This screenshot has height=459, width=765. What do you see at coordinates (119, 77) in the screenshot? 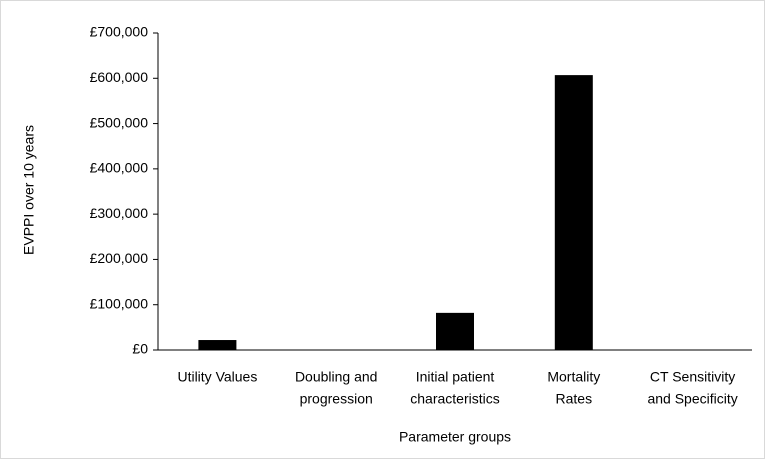
I see `y-tick-label: £600,000` at bounding box center [119, 77].